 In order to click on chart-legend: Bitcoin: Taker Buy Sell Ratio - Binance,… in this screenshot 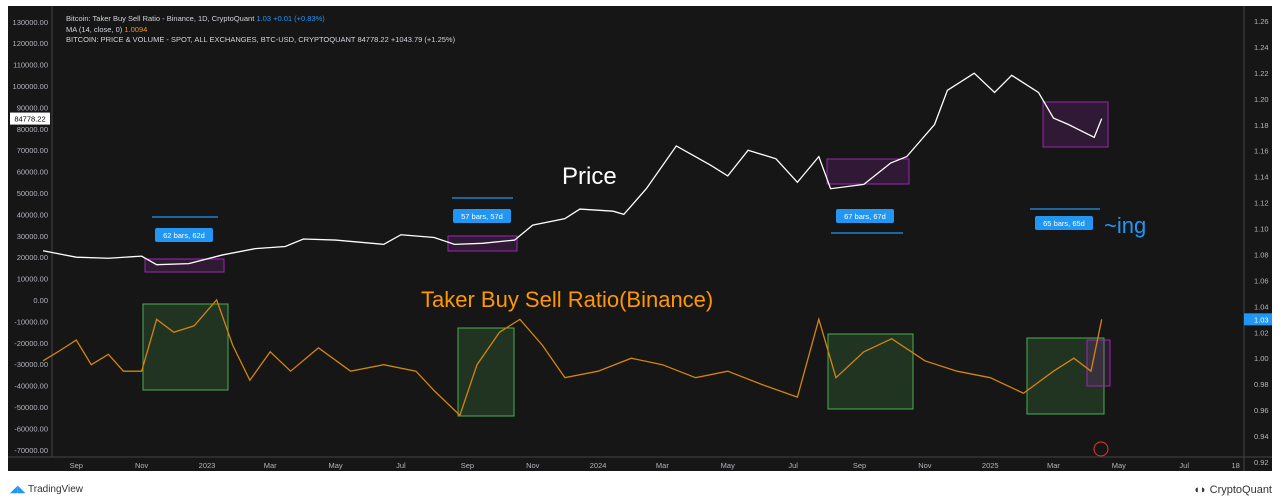, I will do `click(260, 30)`.